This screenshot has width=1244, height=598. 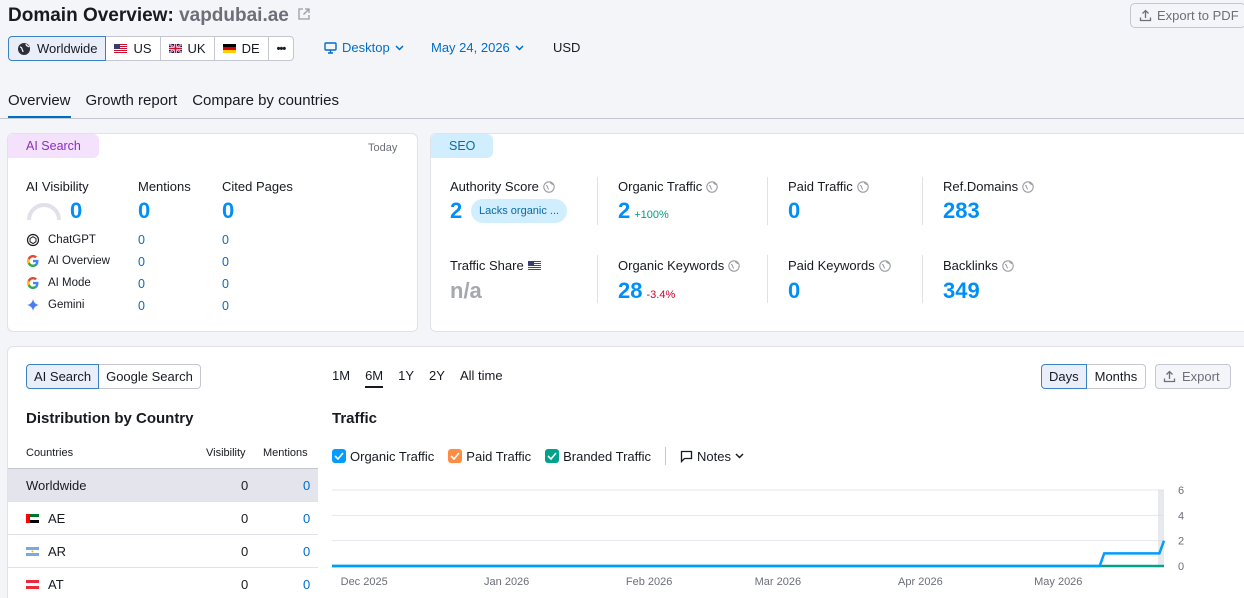 What do you see at coordinates (392, 456) in the screenshot?
I see `legend-organic: Organic Traffic` at bounding box center [392, 456].